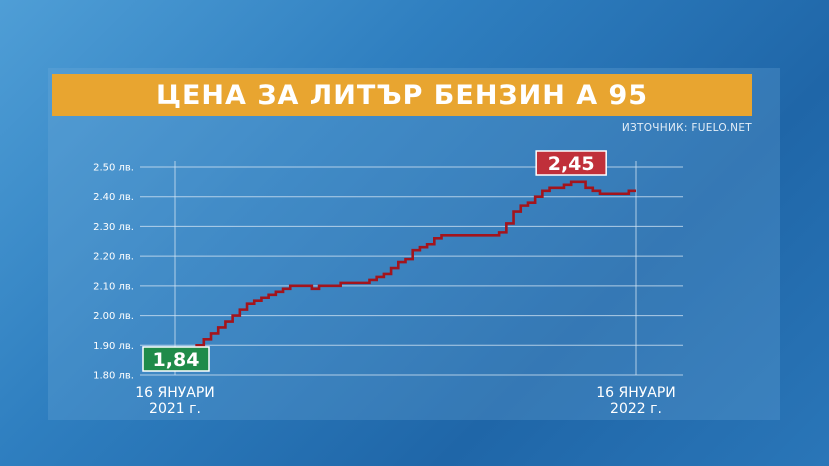 The image size is (829, 466). I want to click on y-tick-label: 2.10 лв., so click(113, 286).